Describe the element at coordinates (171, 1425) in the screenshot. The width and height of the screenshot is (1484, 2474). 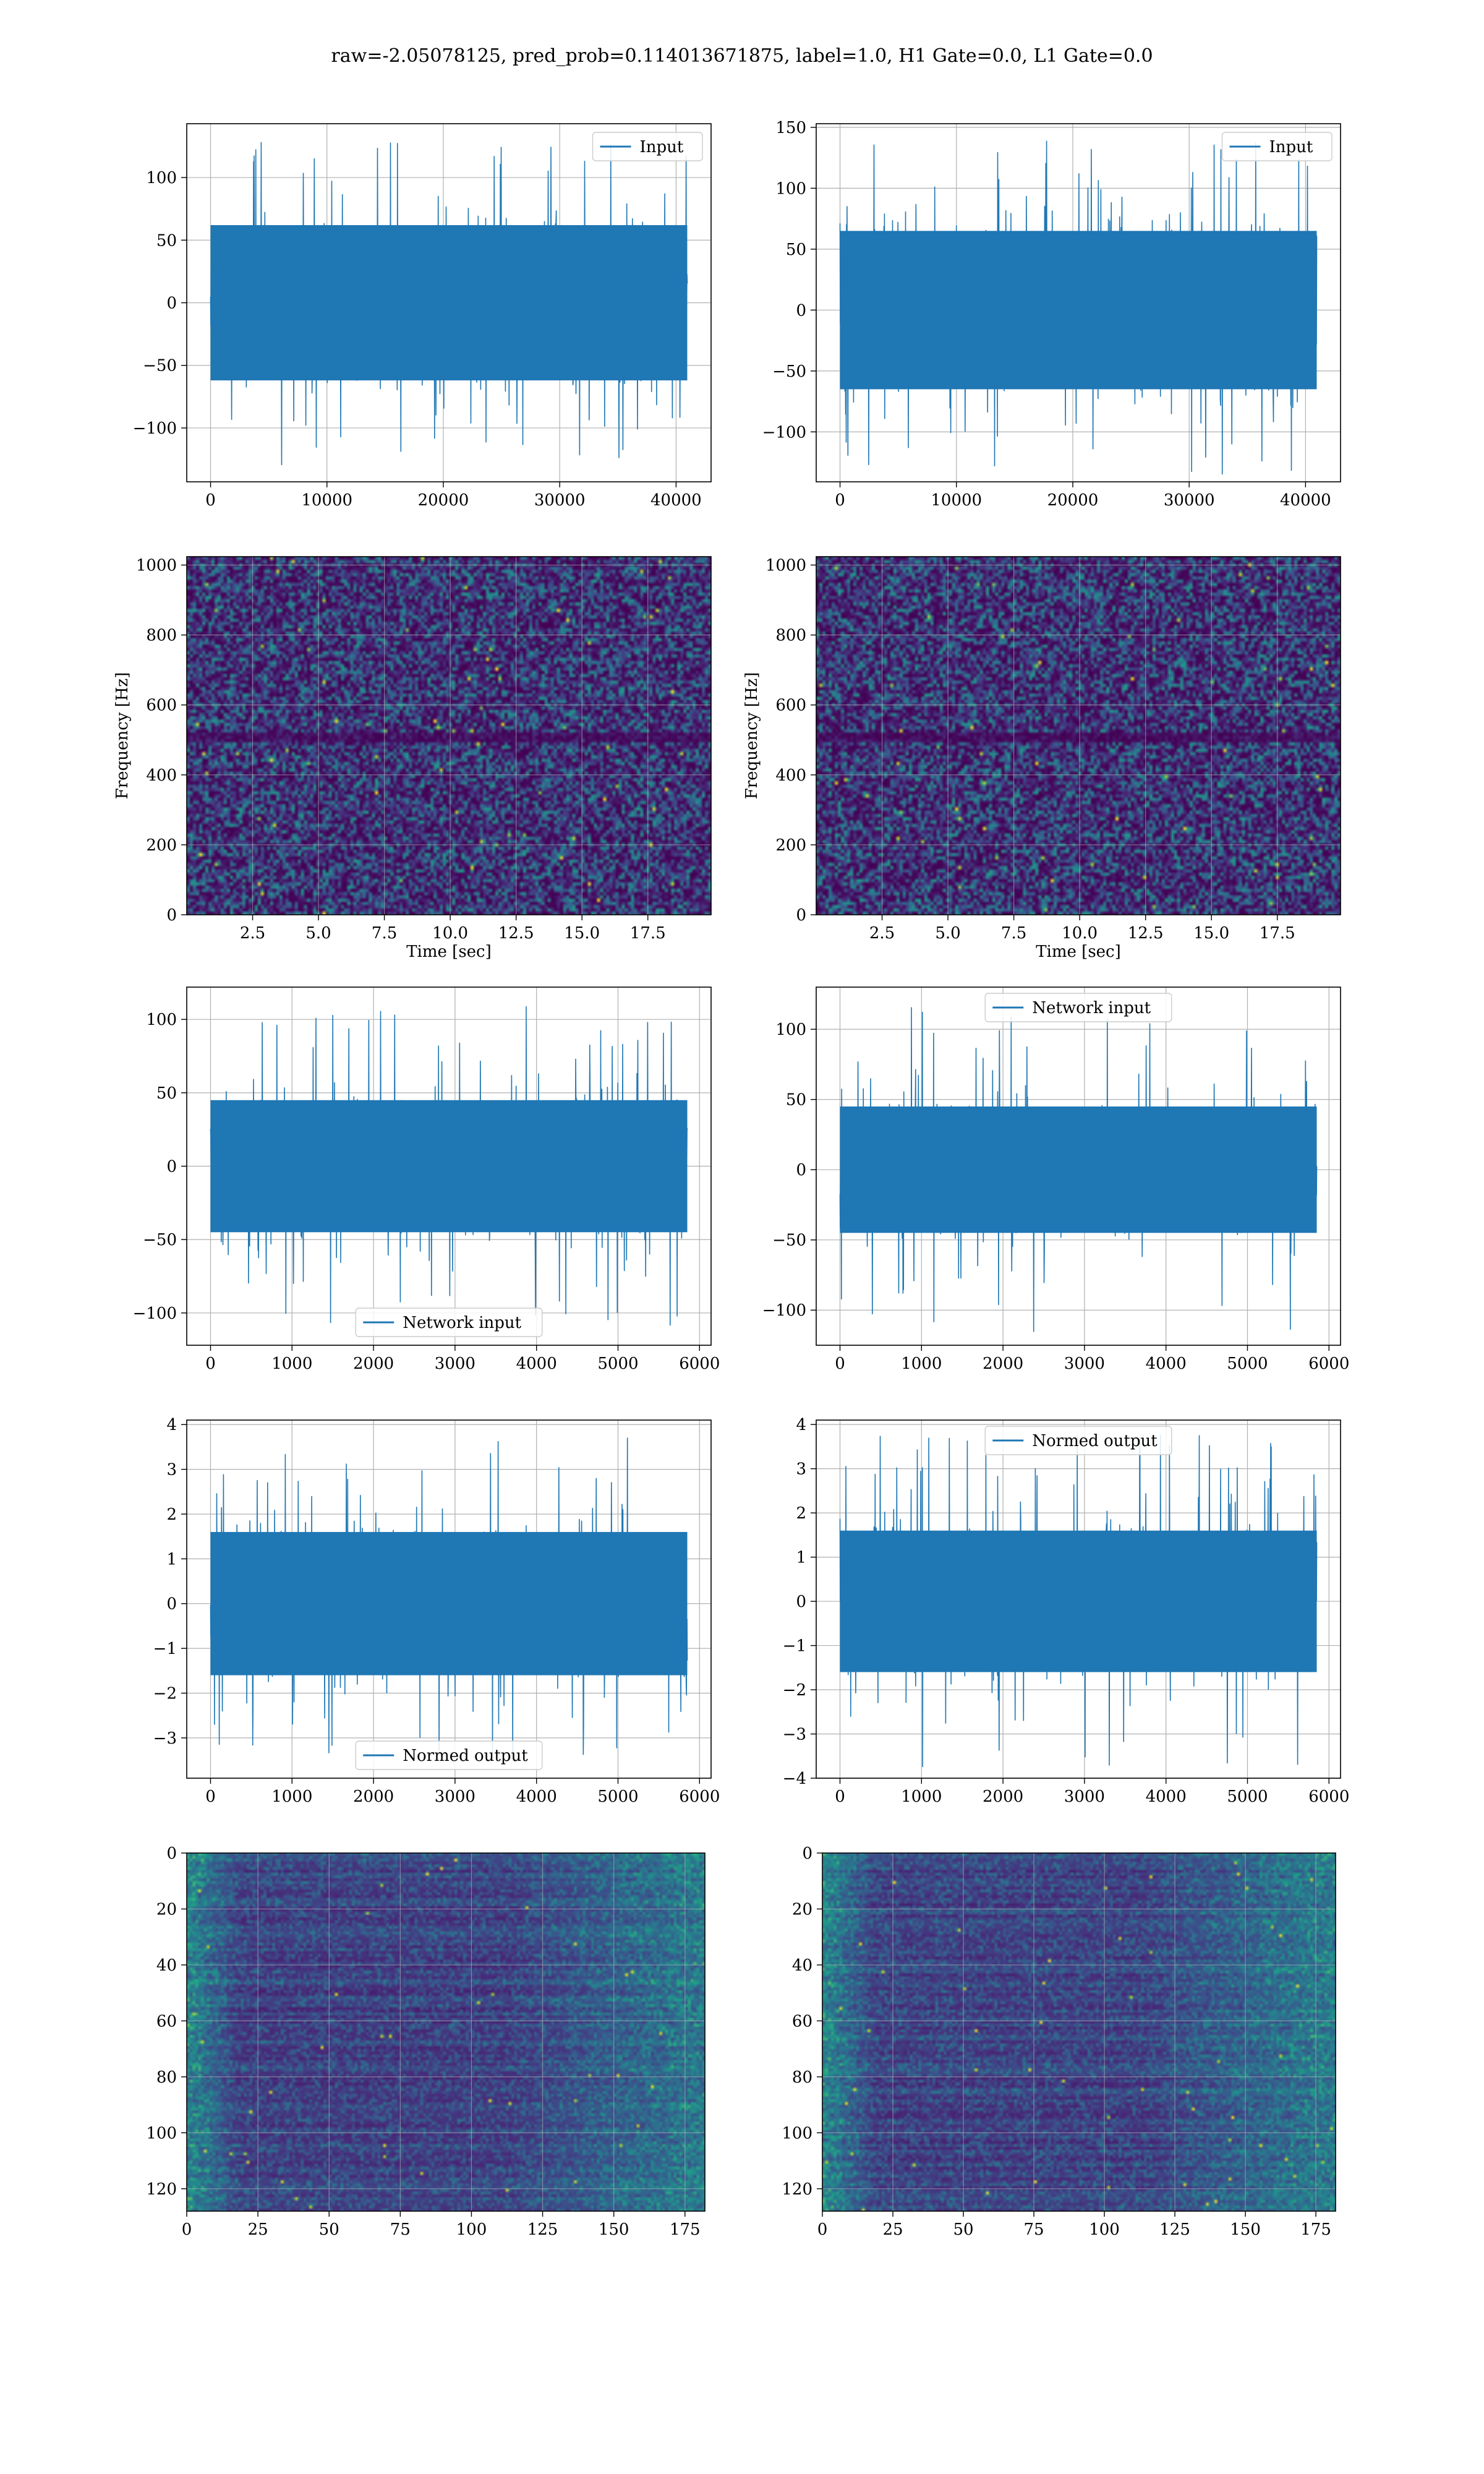
I see `y-tick-label: 4` at that location.